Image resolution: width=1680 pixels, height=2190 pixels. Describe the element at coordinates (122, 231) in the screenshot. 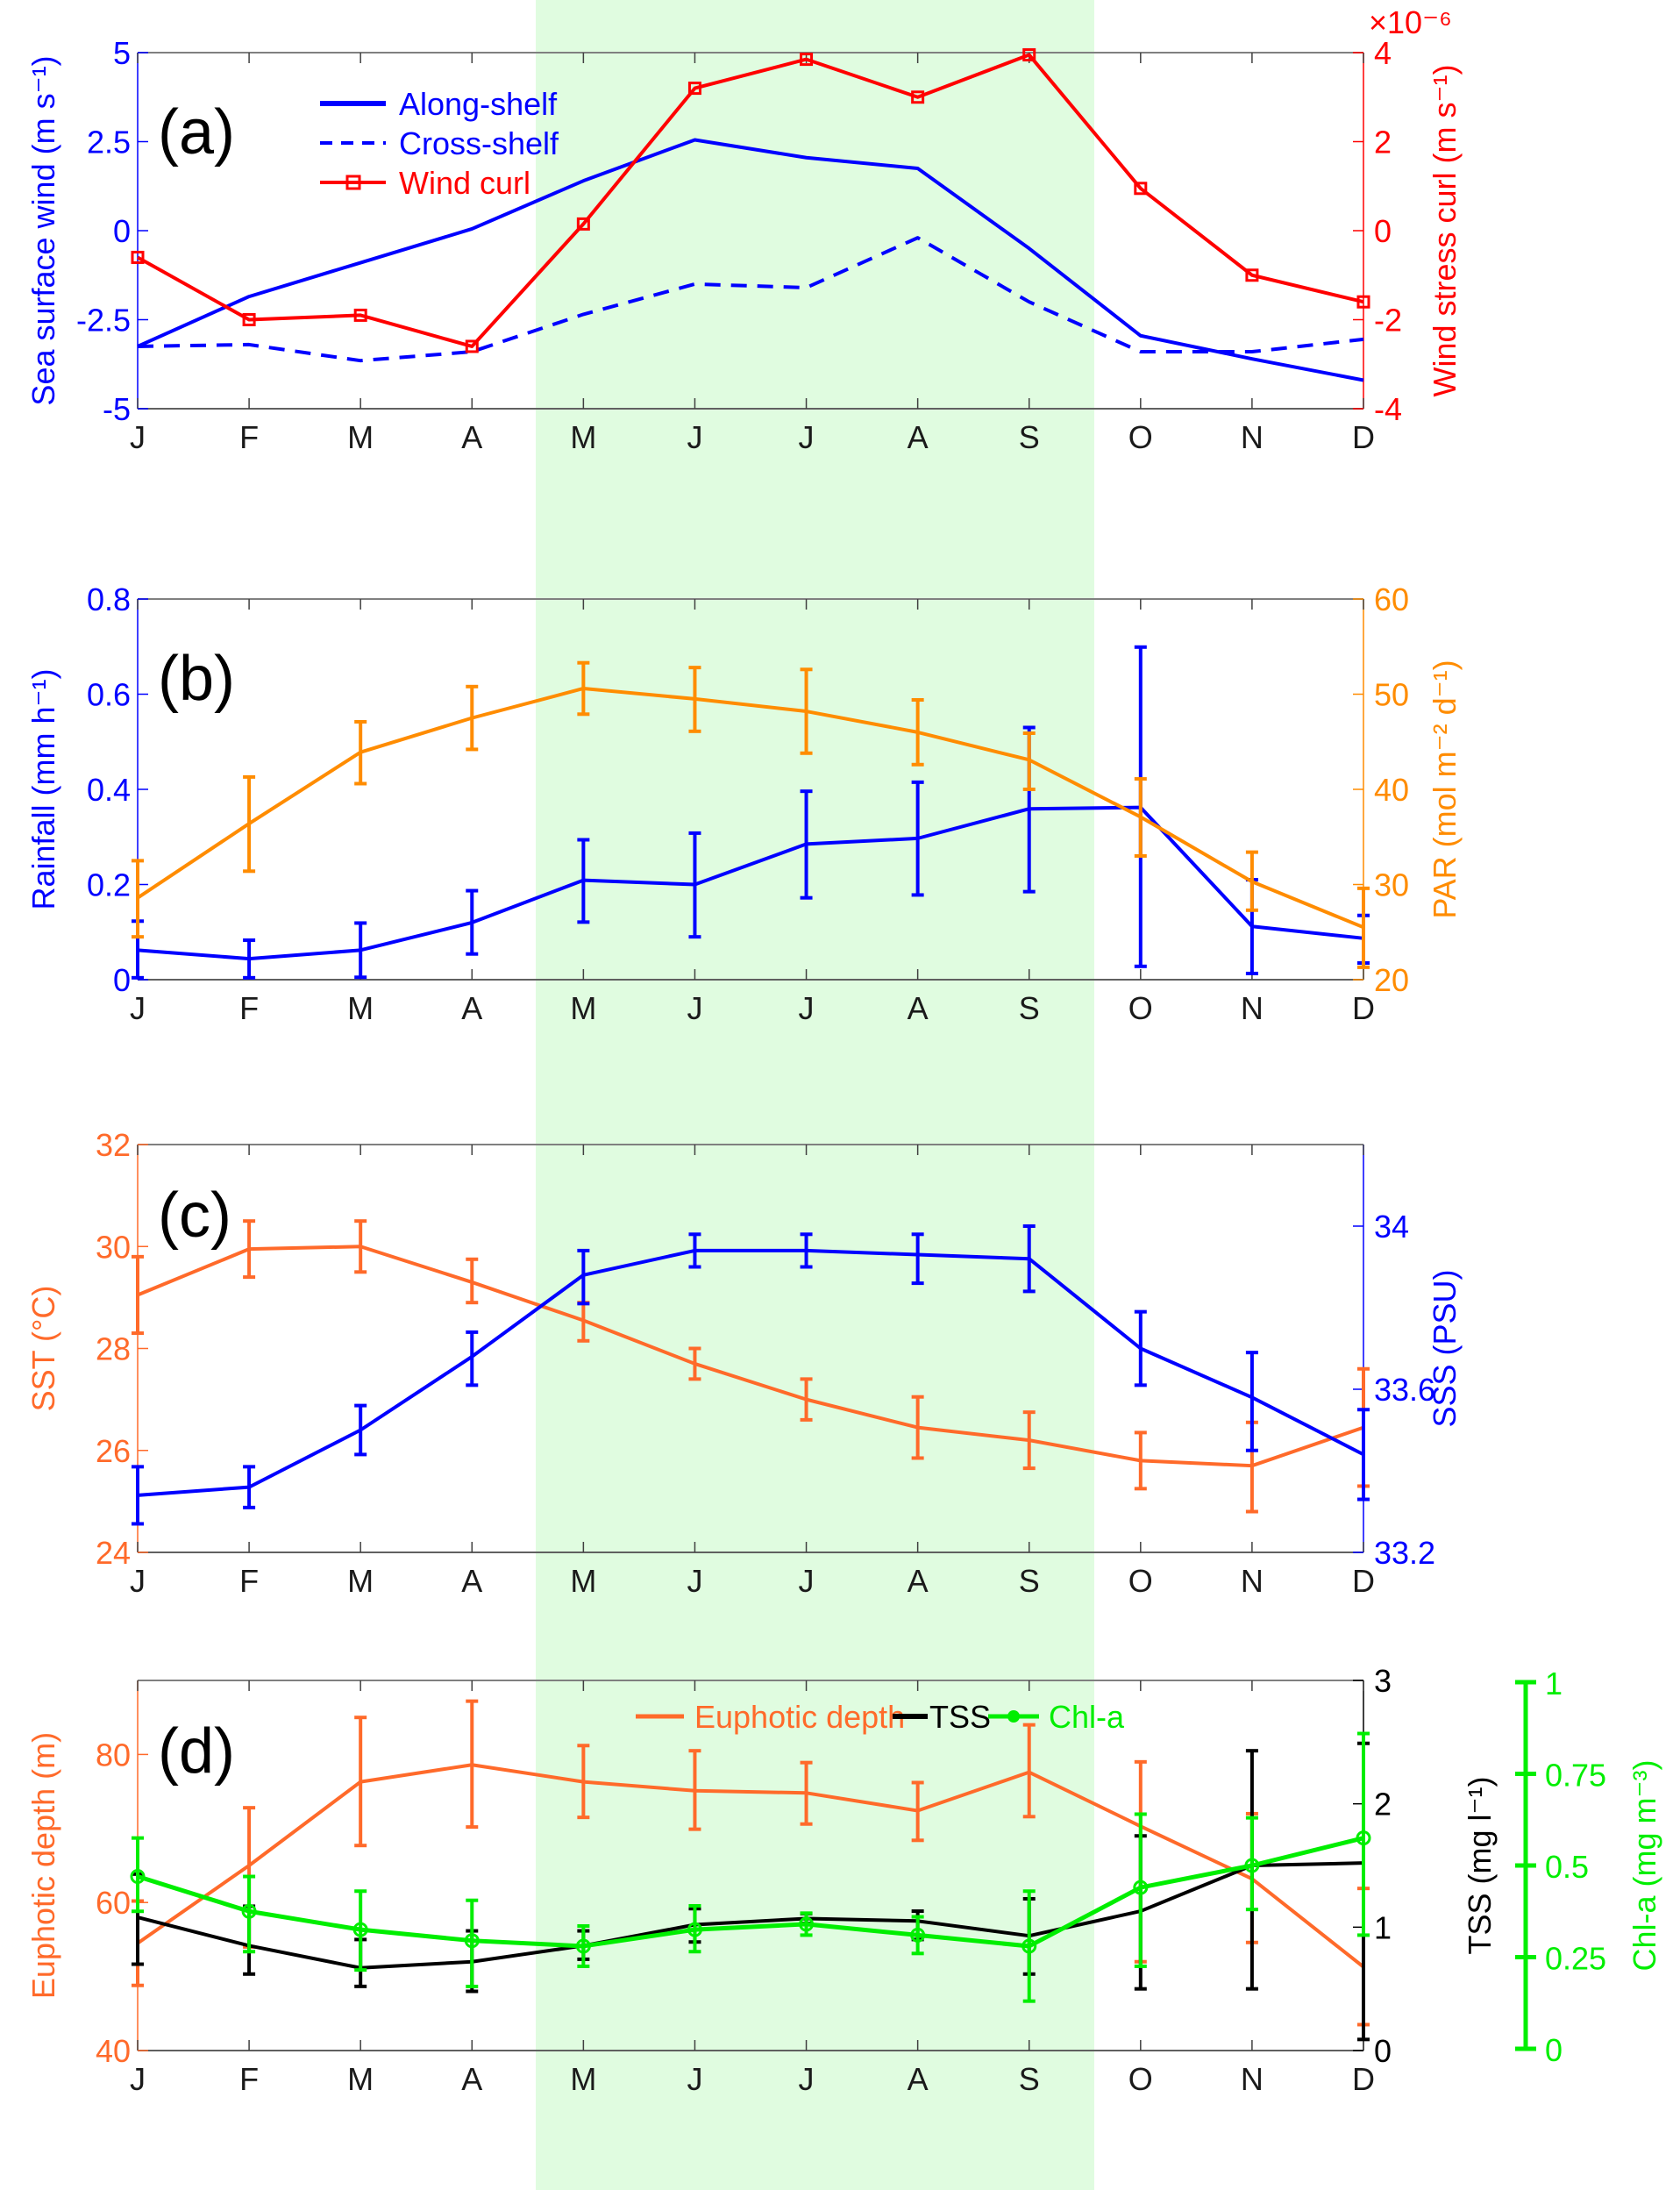

I see `left-tick-label: 0` at that location.